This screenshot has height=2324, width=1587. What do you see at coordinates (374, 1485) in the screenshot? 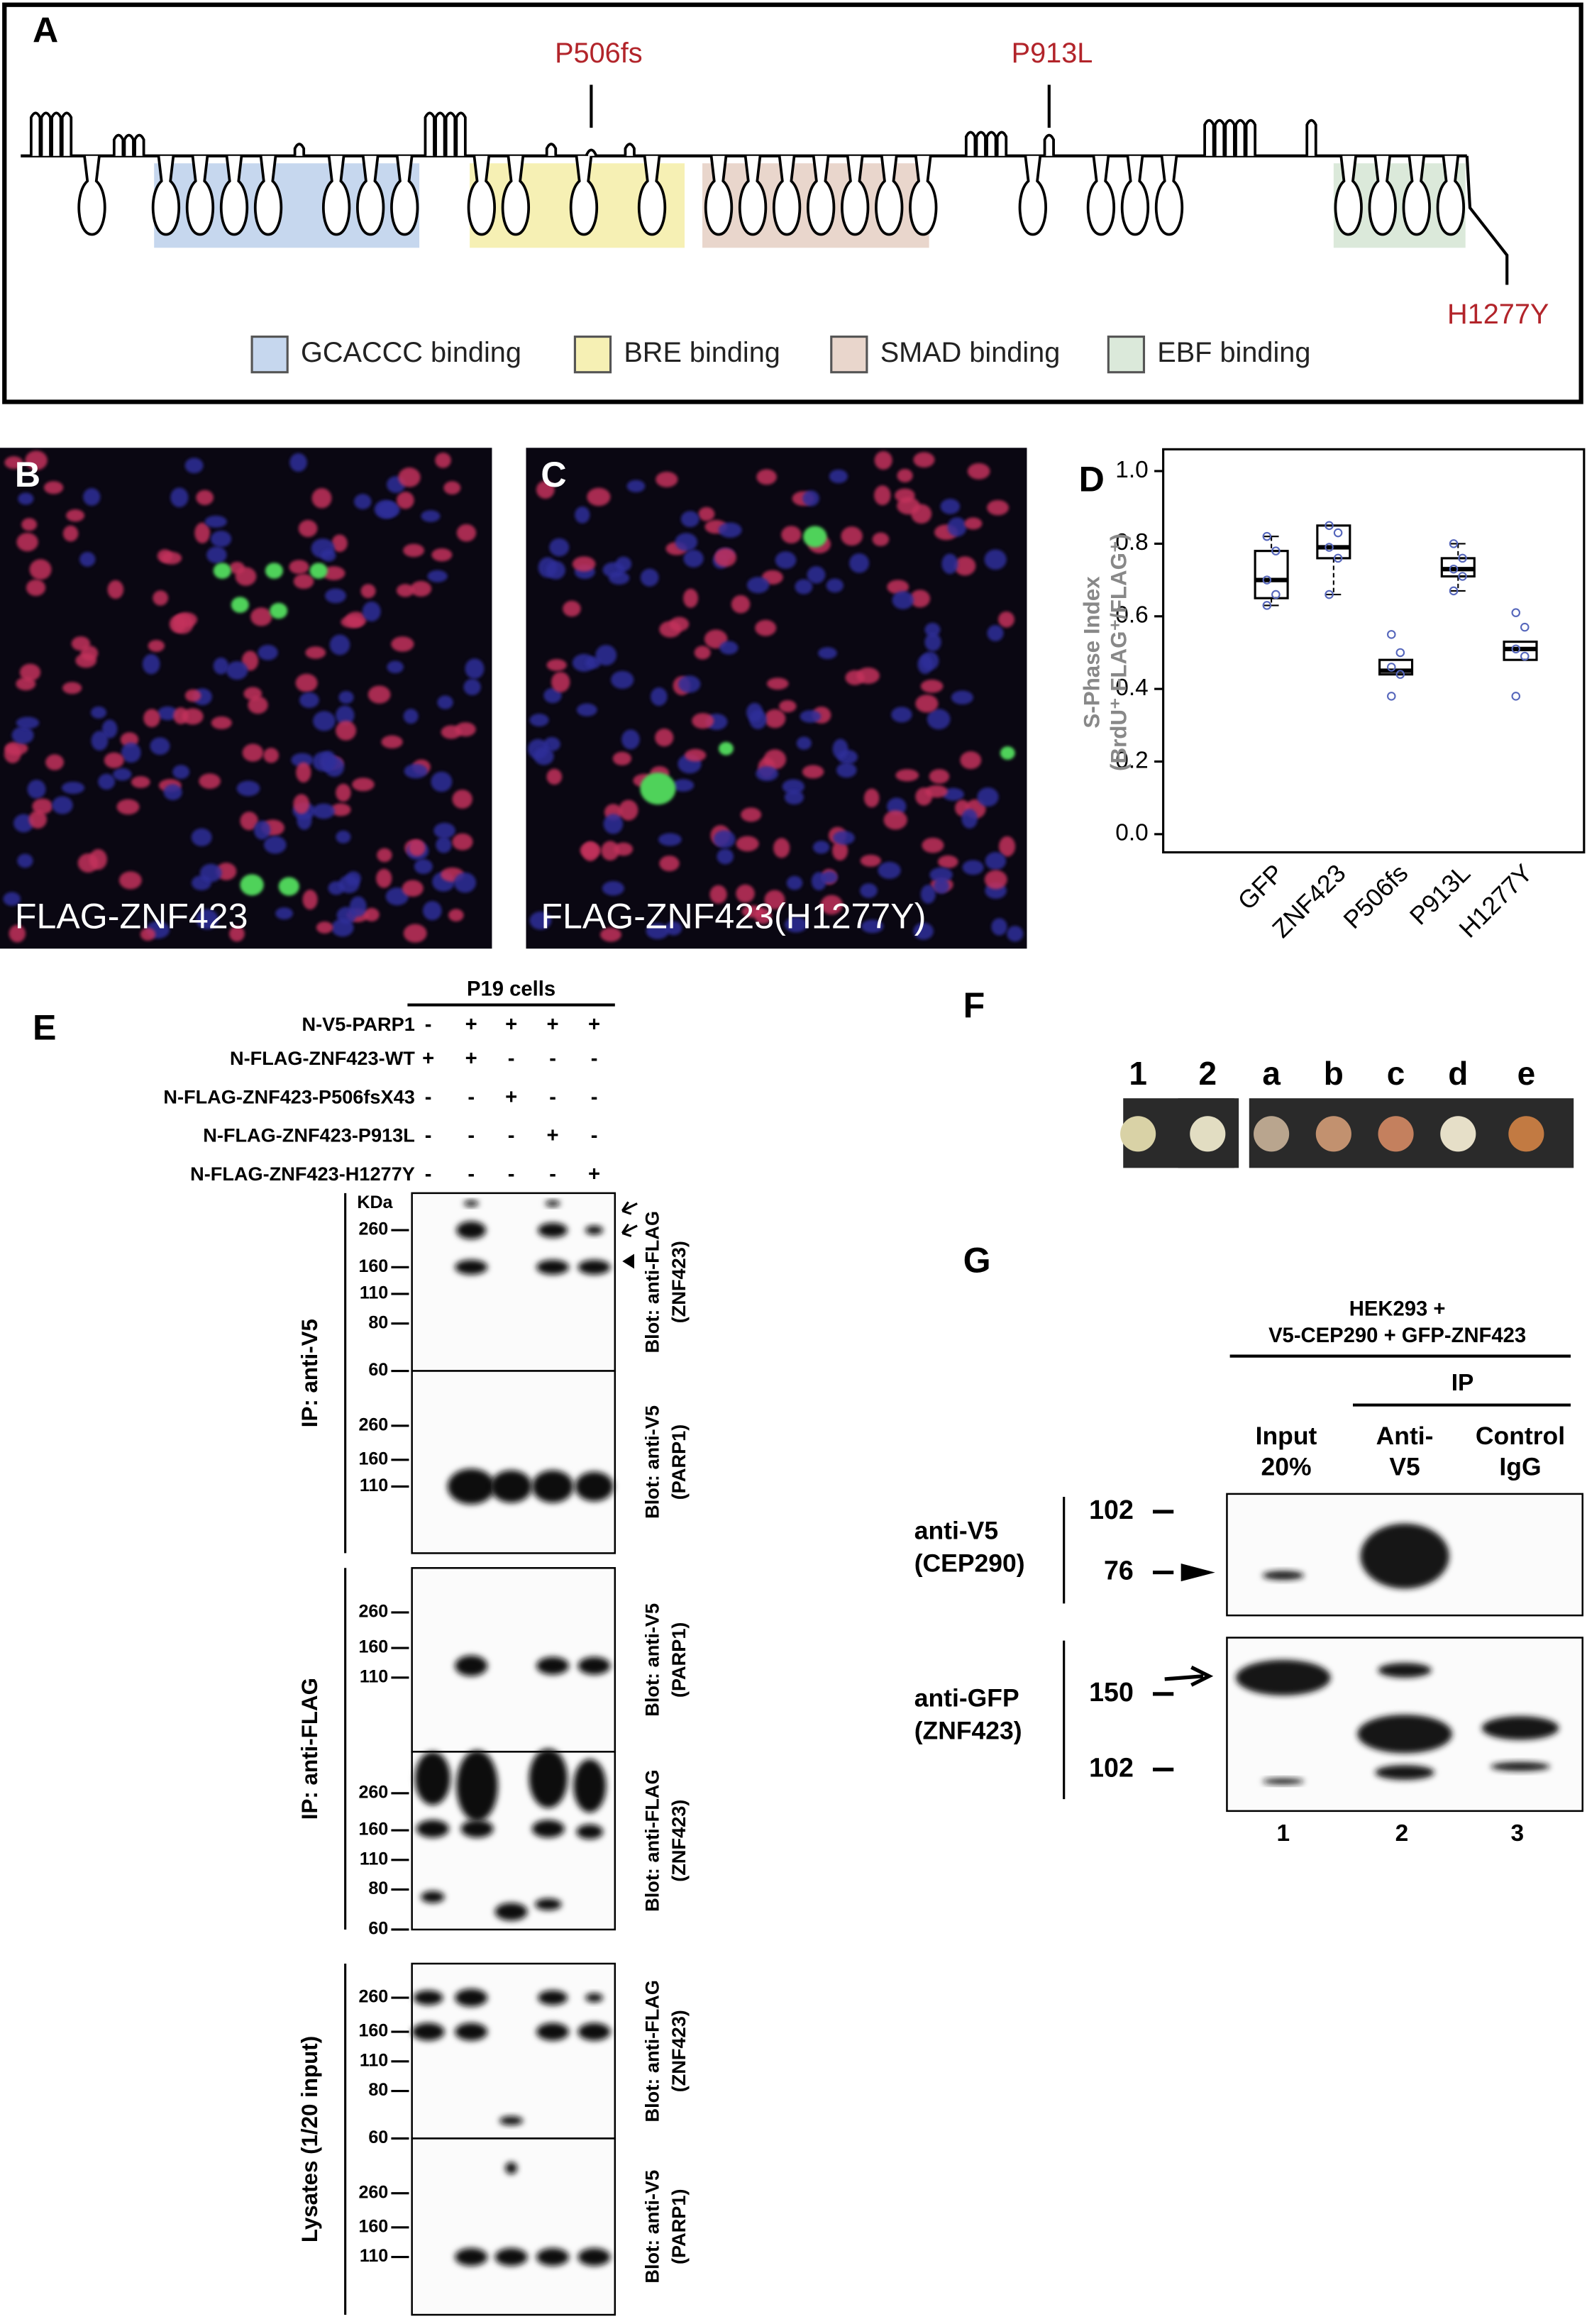
I see `mw-marker: 110` at bounding box center [374, 1485].